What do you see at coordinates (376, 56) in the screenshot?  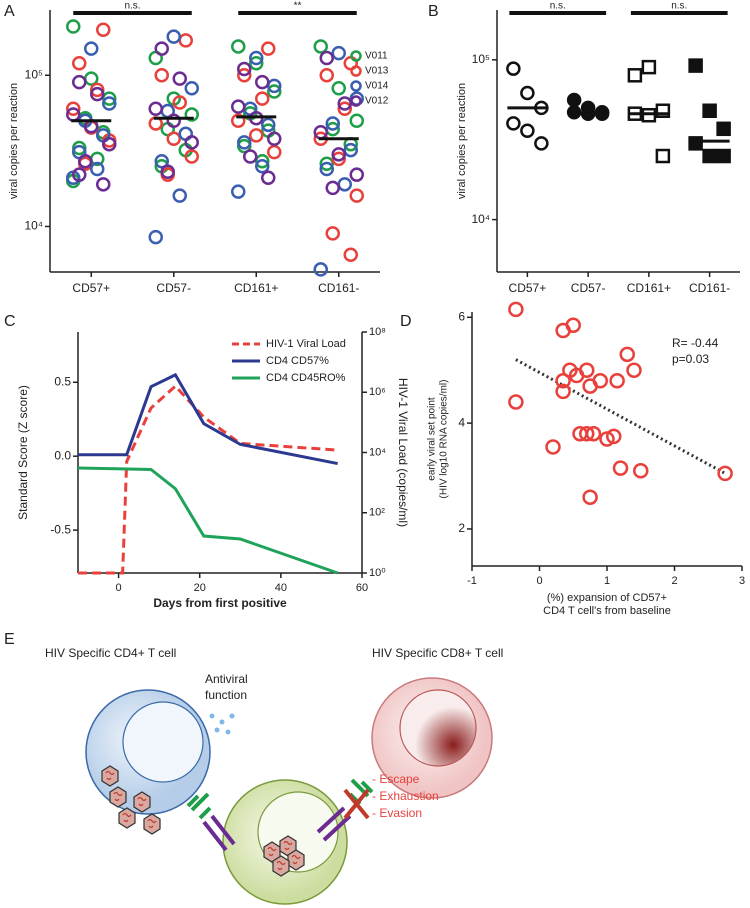 I see `legend-label: V011` at bounding box center [376, 56].